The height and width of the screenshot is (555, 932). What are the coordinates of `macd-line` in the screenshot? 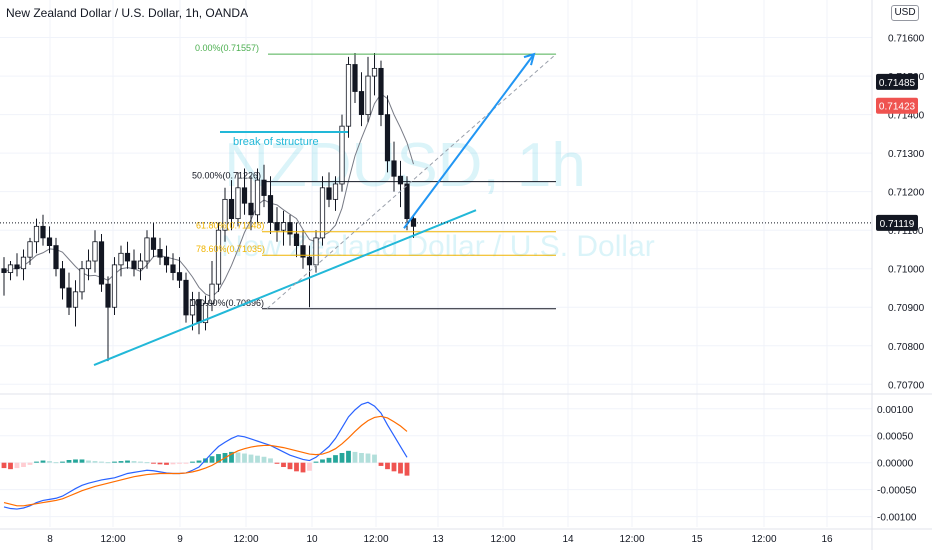 It's located at (205, 455).